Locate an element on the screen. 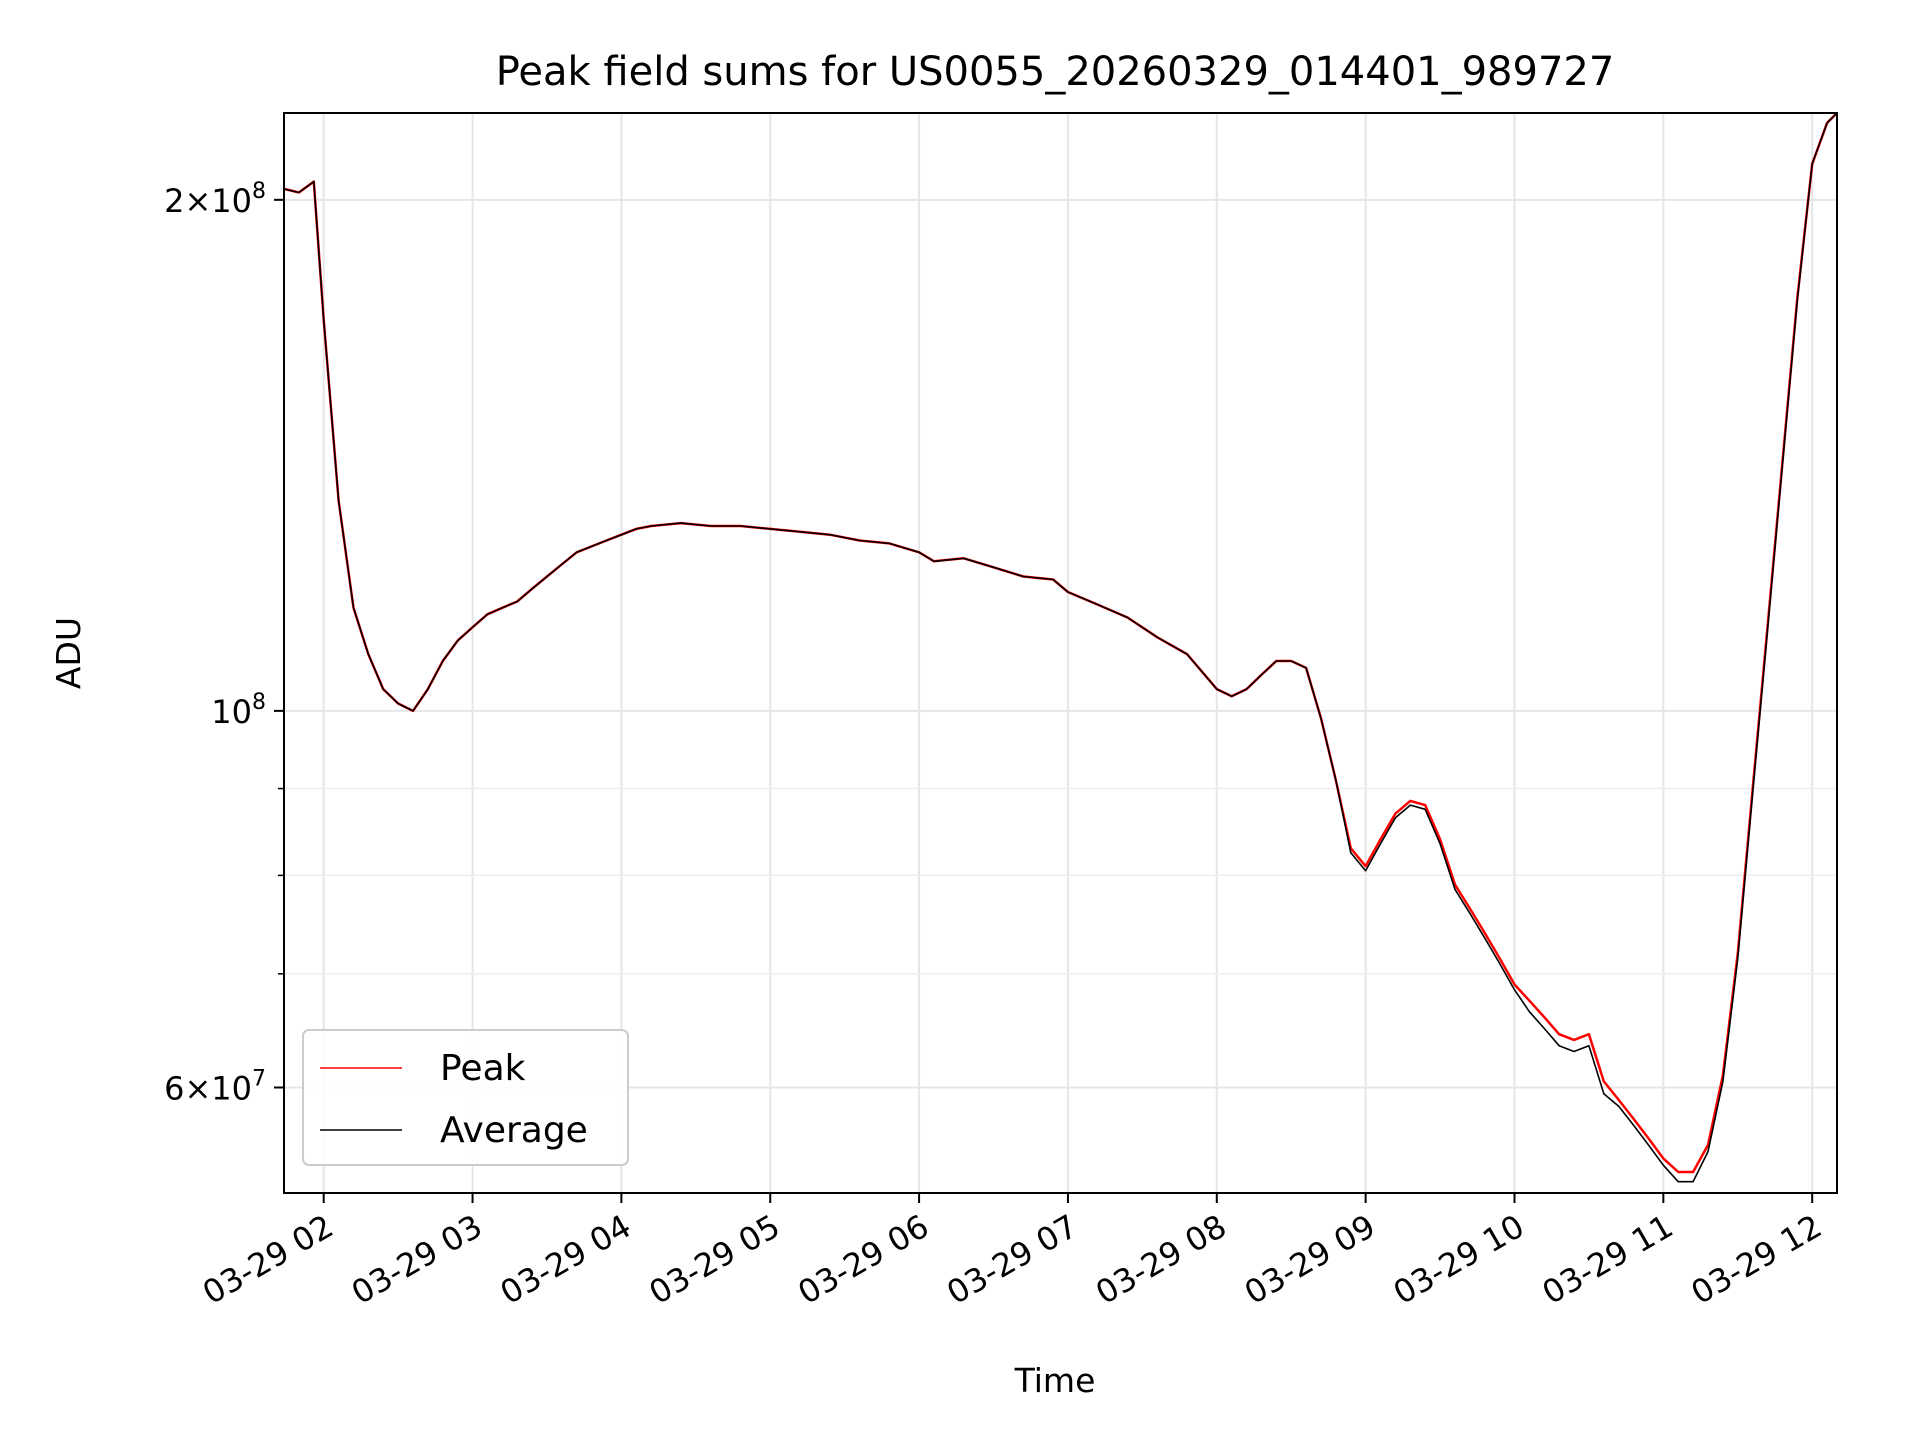 This screenshot has width=1920, height=1440. y-tick-exponent: 7 is located at coordinates (259, 1078).